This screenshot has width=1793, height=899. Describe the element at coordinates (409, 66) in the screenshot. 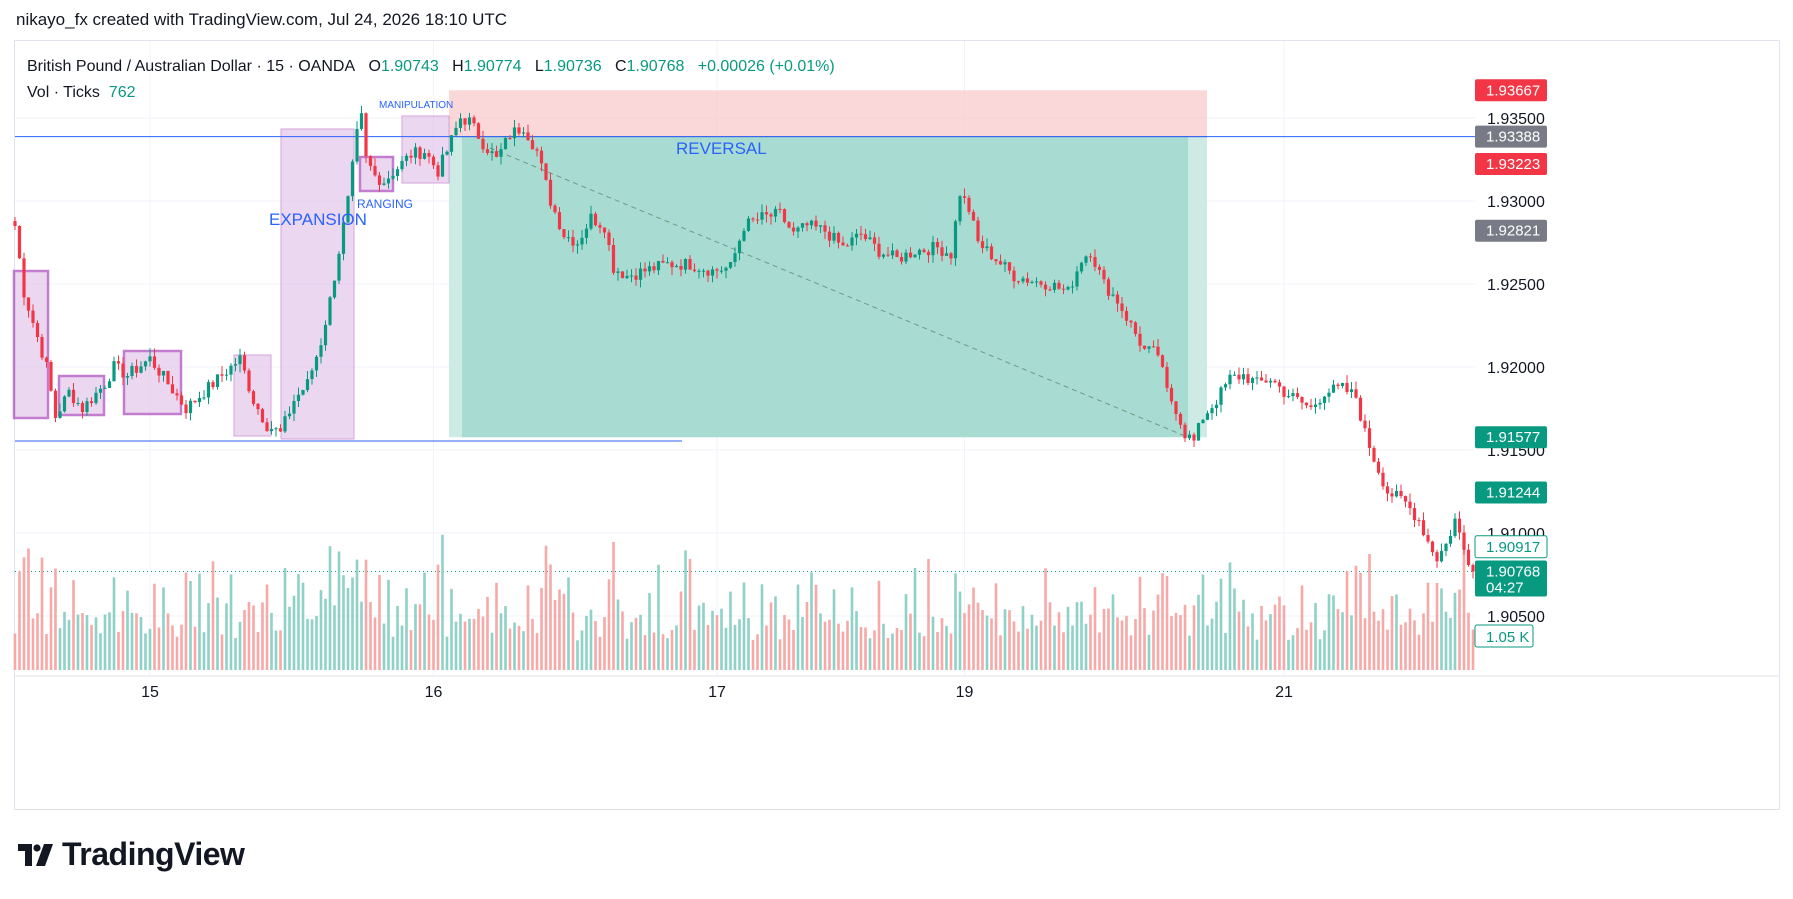

I see `open-value: 1.90743` at that location.